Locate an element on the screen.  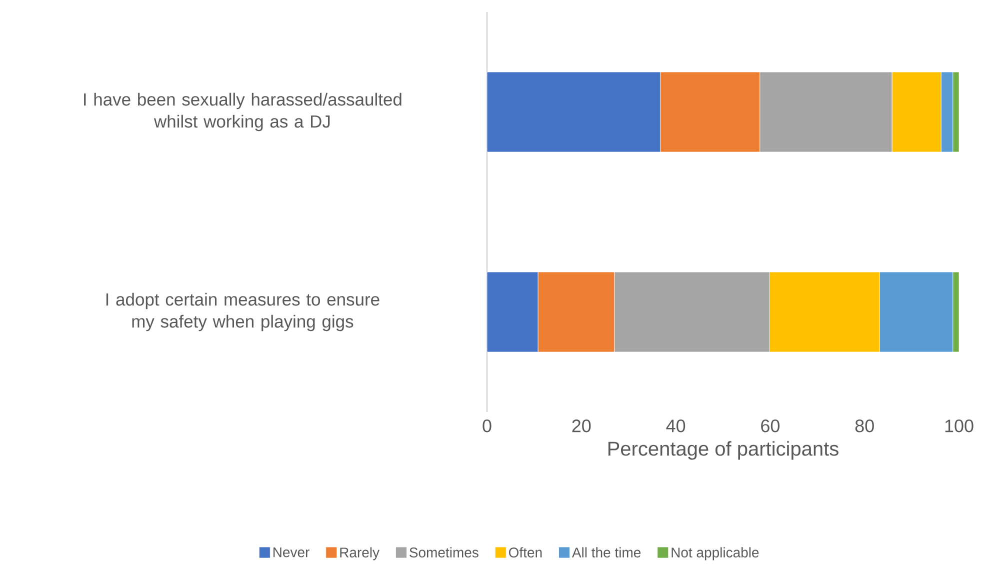
y-tick-label: I adopt certain measures to ensure my safety when playing gigs is located at coordinates (243, 312).